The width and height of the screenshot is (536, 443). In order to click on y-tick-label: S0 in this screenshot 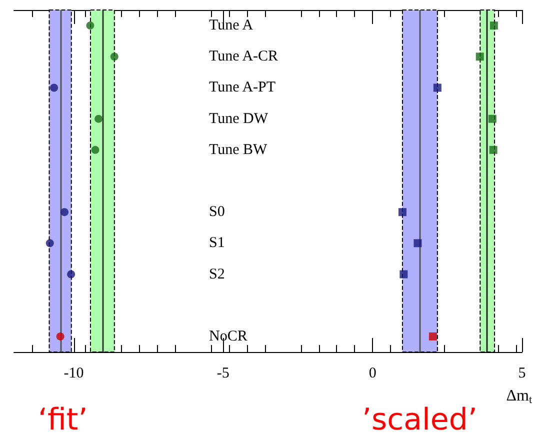, I will do `click(217, 212)`.